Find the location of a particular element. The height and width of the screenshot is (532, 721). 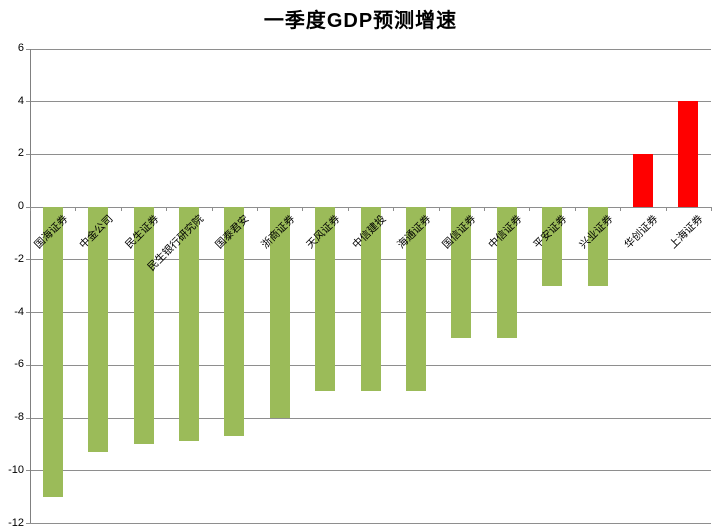

y-tick-label: -2 is located at coordinates (19, 258).